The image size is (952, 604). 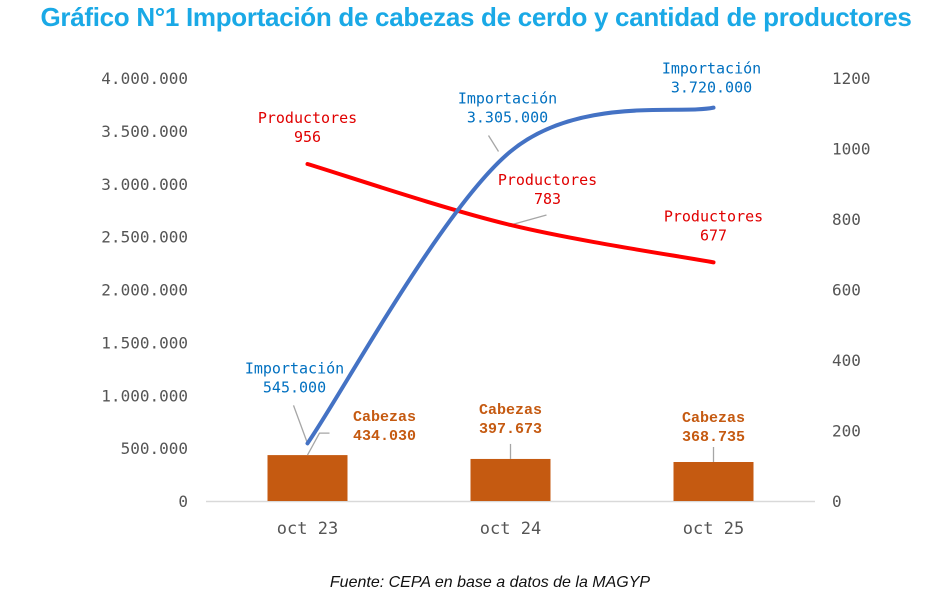 I want to click on data-label-cabezas-value: 434.030, so click(x=384, y=436).